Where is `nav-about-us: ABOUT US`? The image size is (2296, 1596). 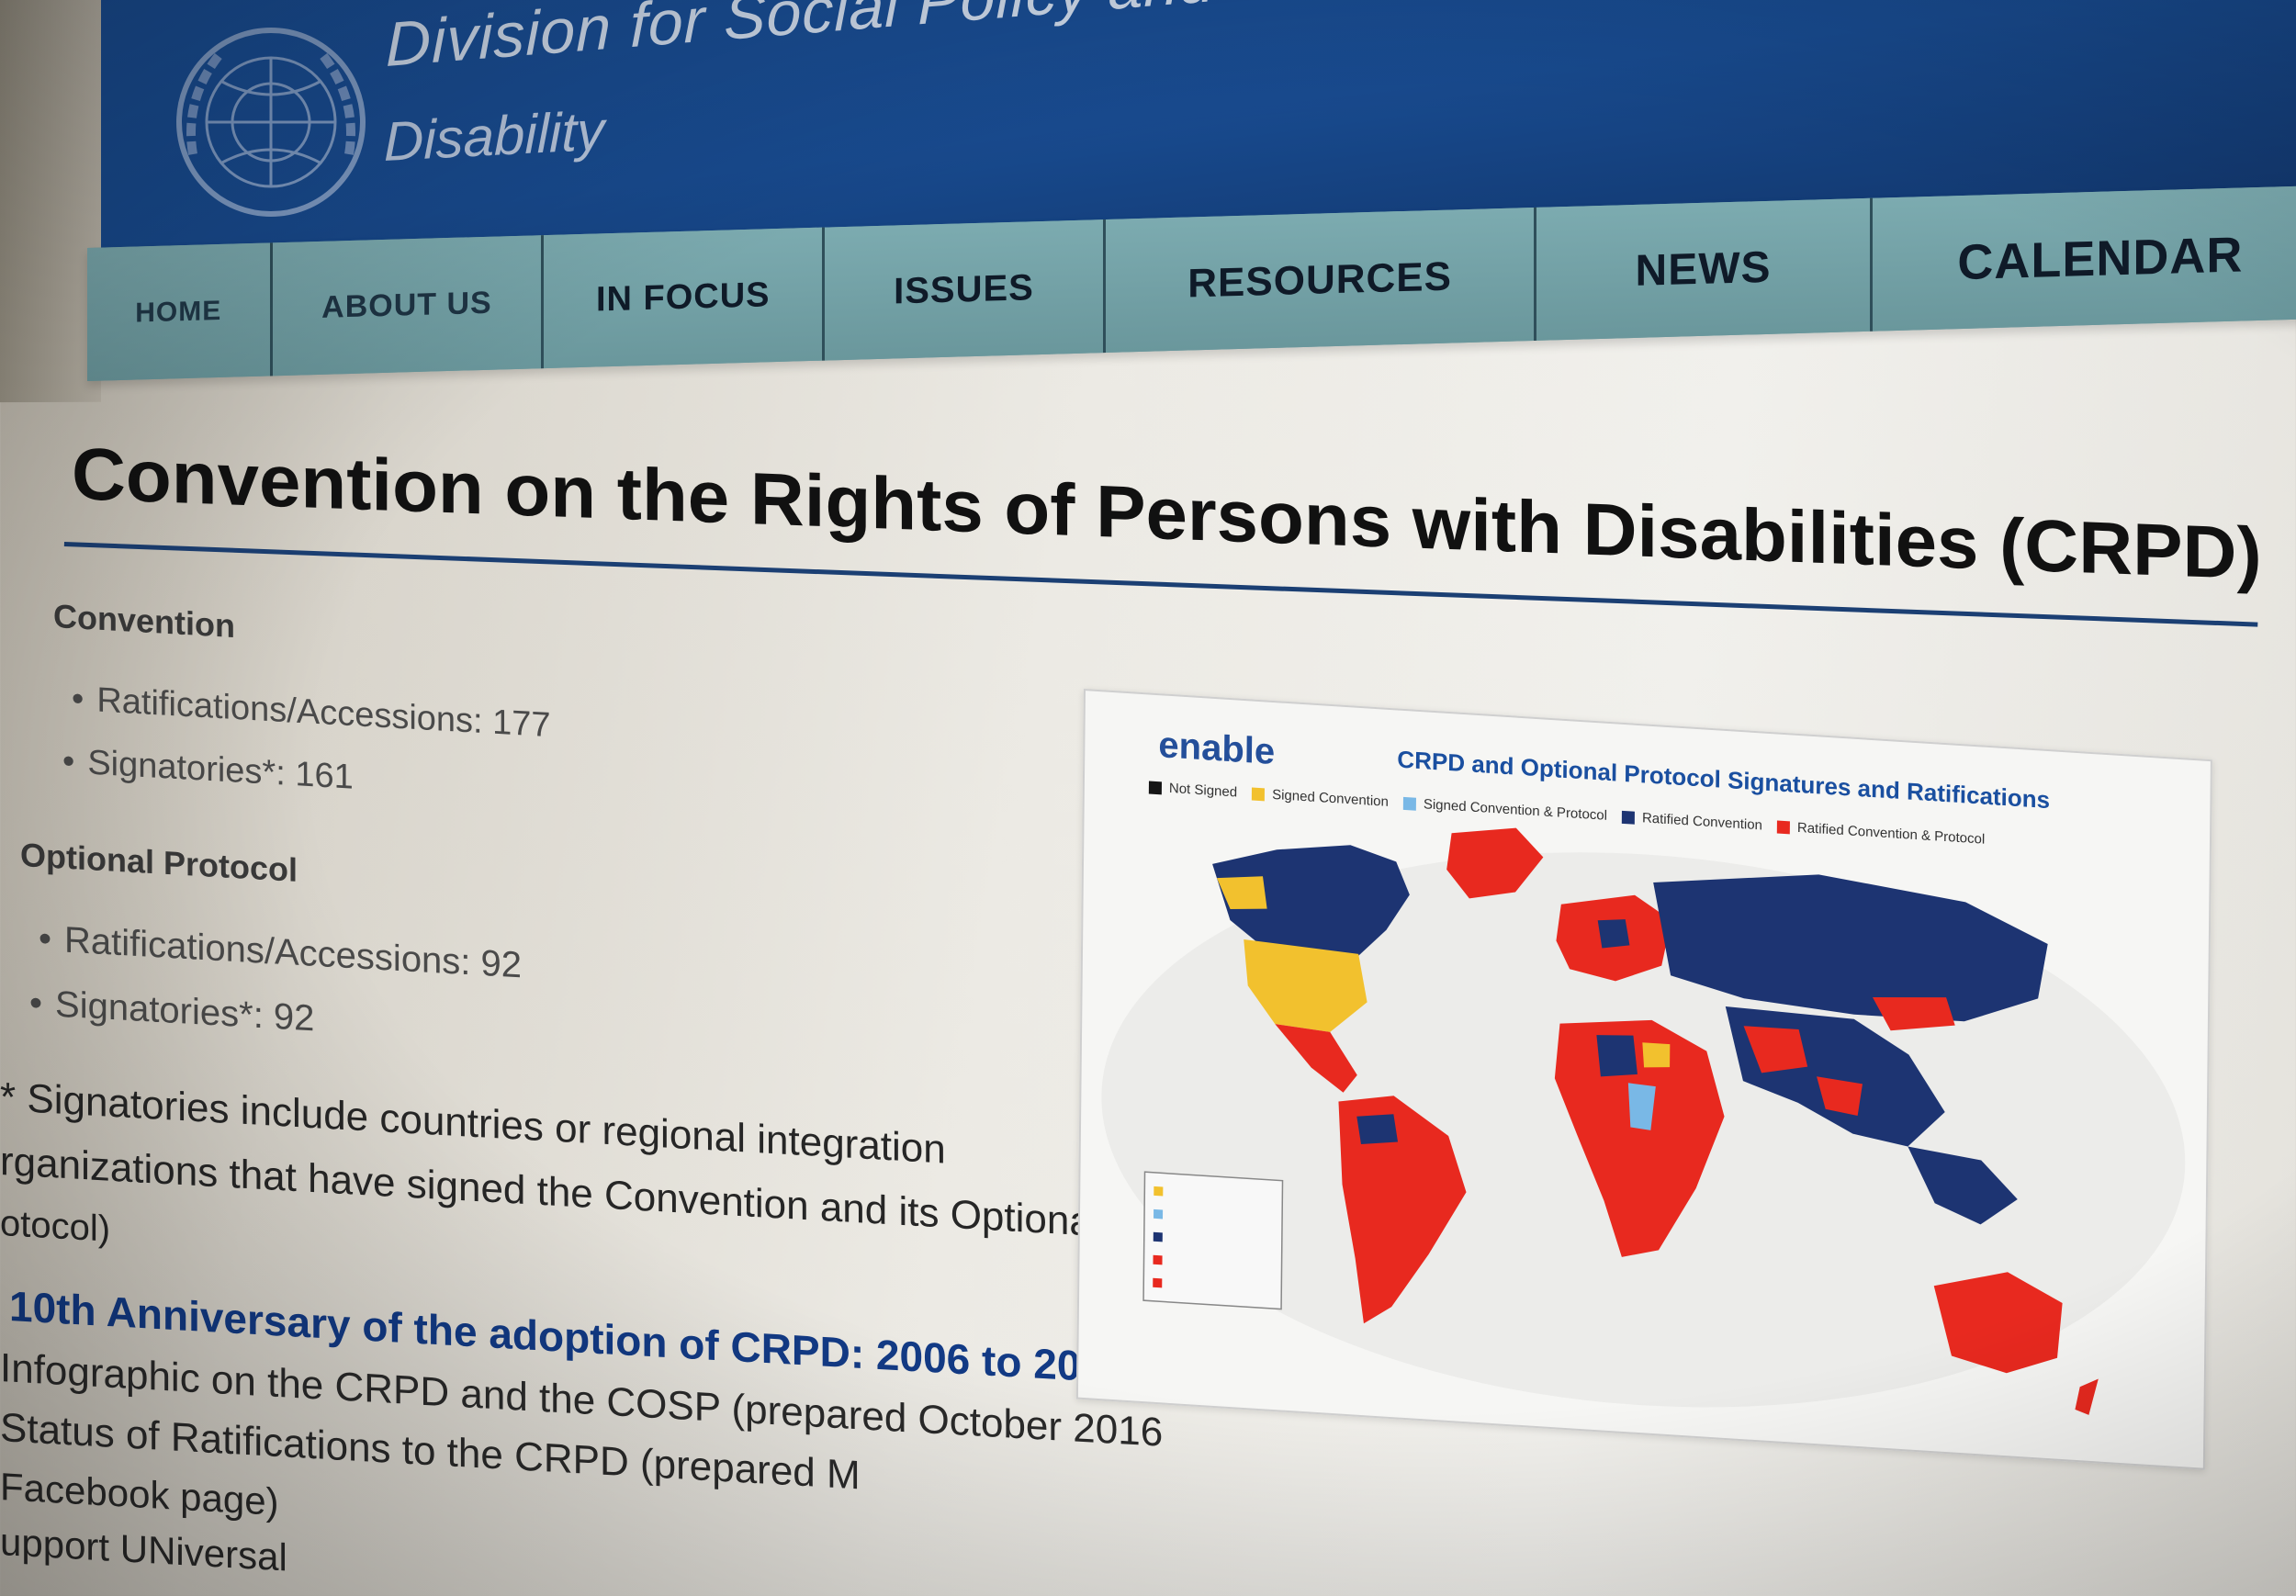
nav-about-us: ABOUT US is located at coordinates (408, 306).